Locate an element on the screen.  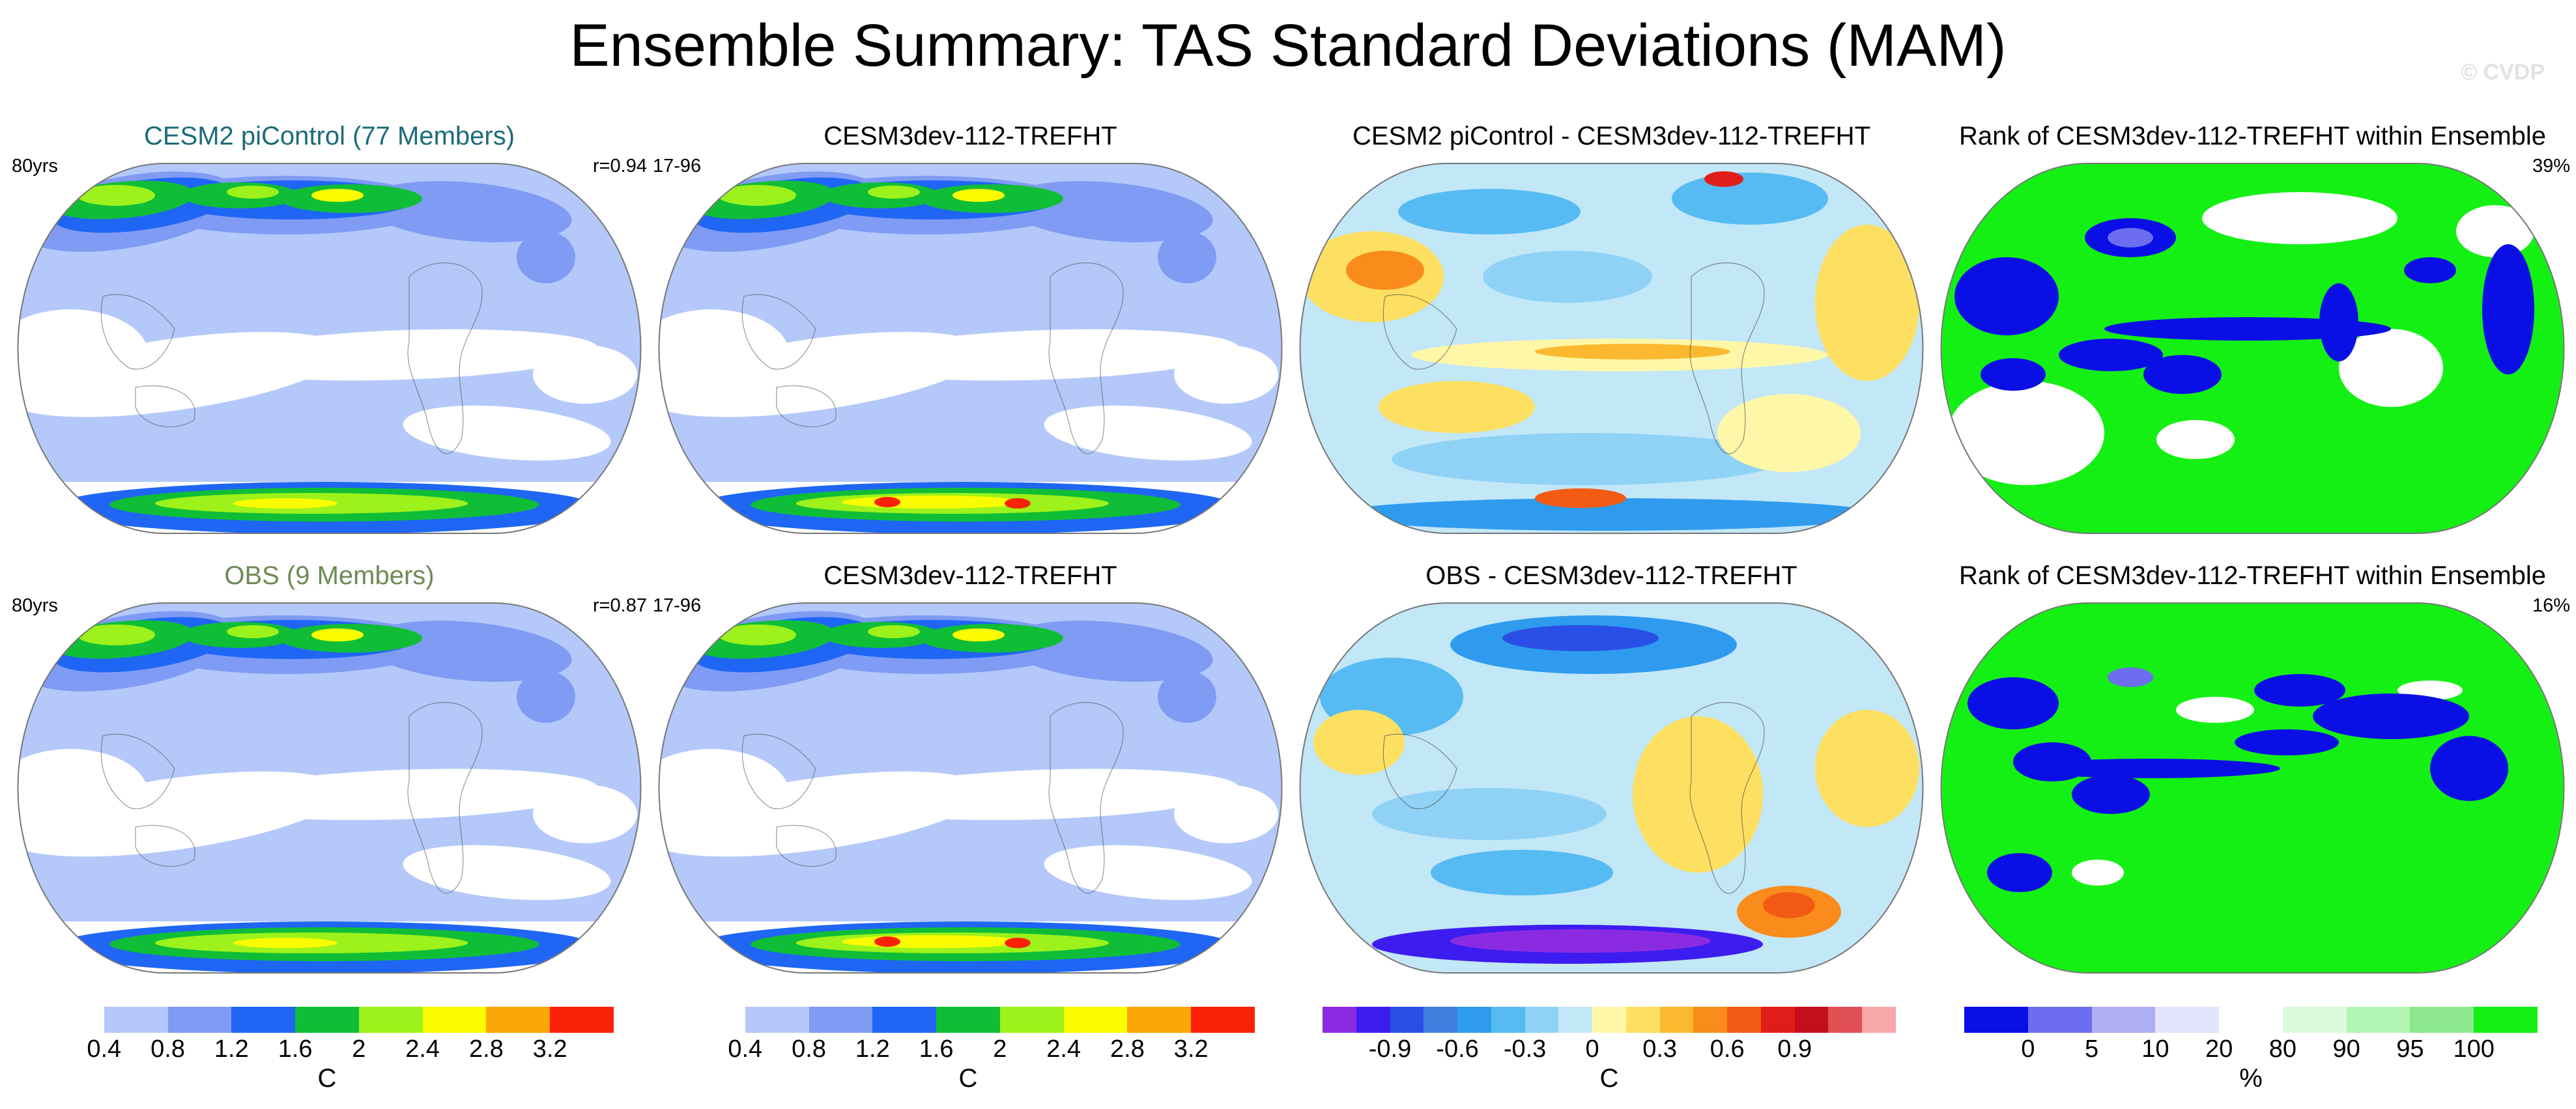
colorbar-tick-label: -0.9 is located at coordinates (1390, 1049).